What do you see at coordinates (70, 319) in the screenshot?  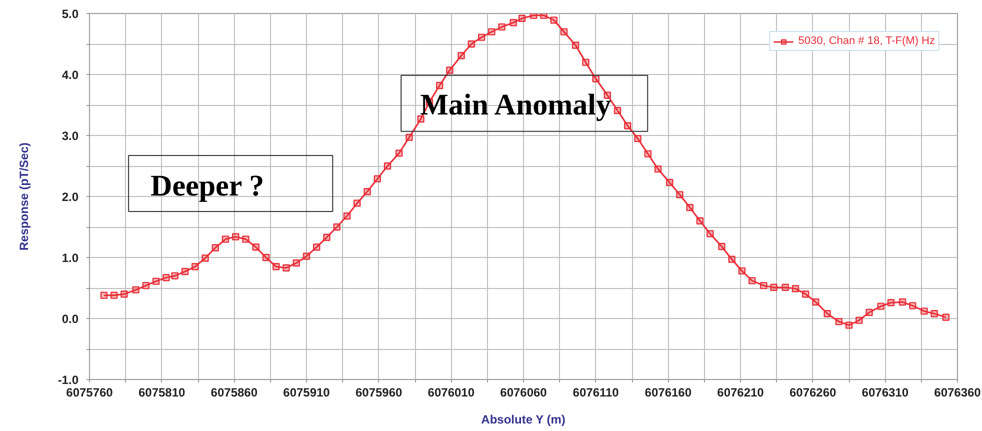 I see `y-tick-label: 0.0` at bounding box center [70, 319].